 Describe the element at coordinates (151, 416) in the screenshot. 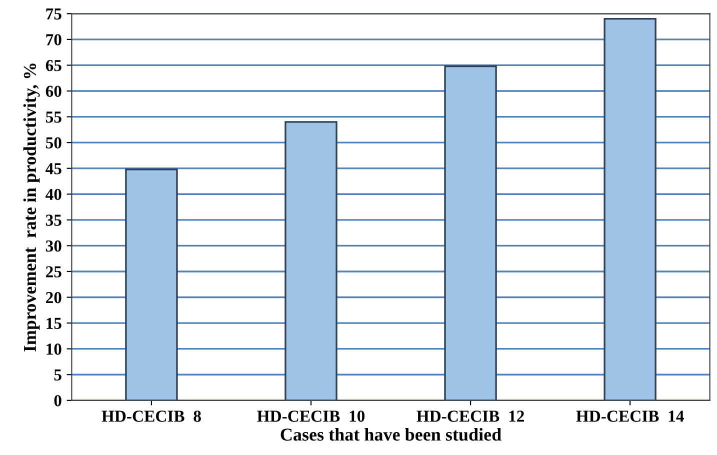

I see `x-tick-label: HD-CECIB 8` at that location.